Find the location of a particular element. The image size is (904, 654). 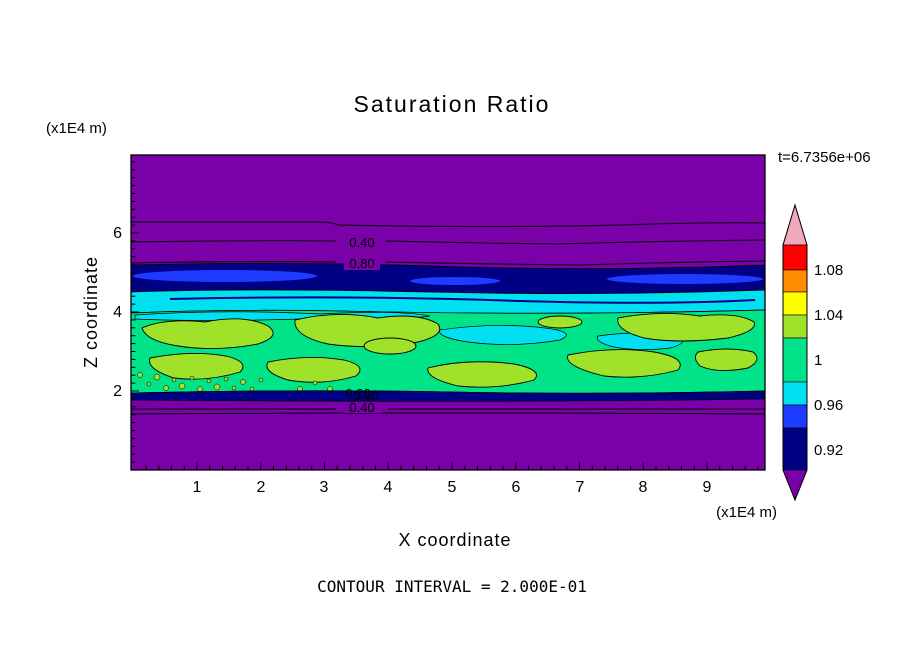

x-tick-label: 6 is located at coordinates (516, 487).